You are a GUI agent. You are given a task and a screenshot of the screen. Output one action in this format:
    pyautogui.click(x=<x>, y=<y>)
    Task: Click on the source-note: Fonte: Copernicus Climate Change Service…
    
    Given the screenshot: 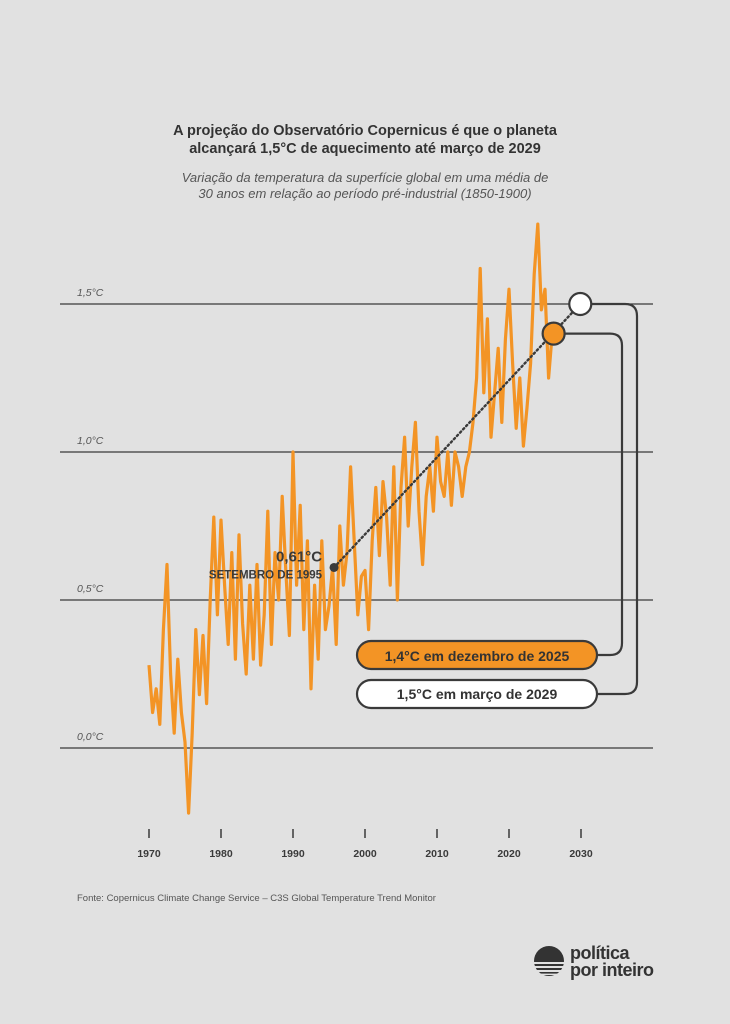 What is the action you would take?
    pyautogui.click(x=256, y=898)
    